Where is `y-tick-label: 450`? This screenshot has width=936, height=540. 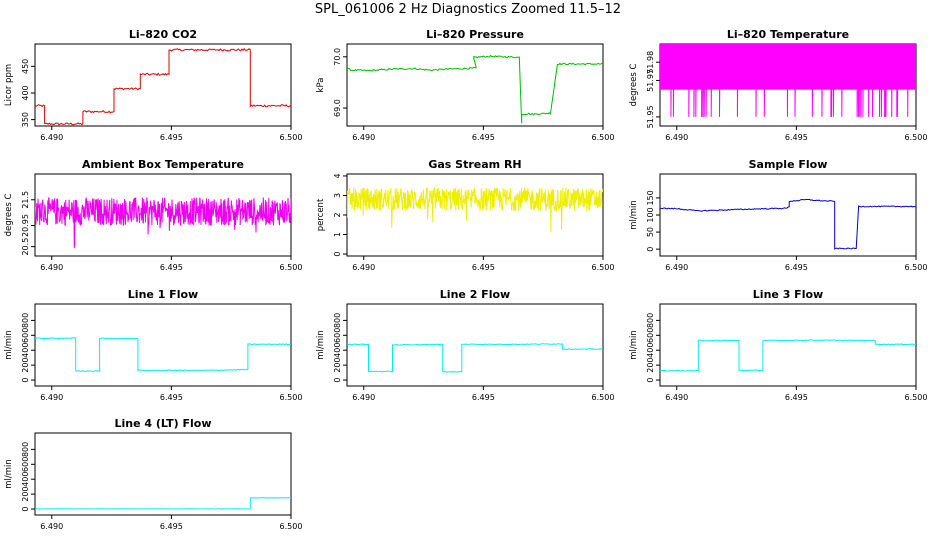
y-tick-label: 450 is located at coordinates (25, 66).